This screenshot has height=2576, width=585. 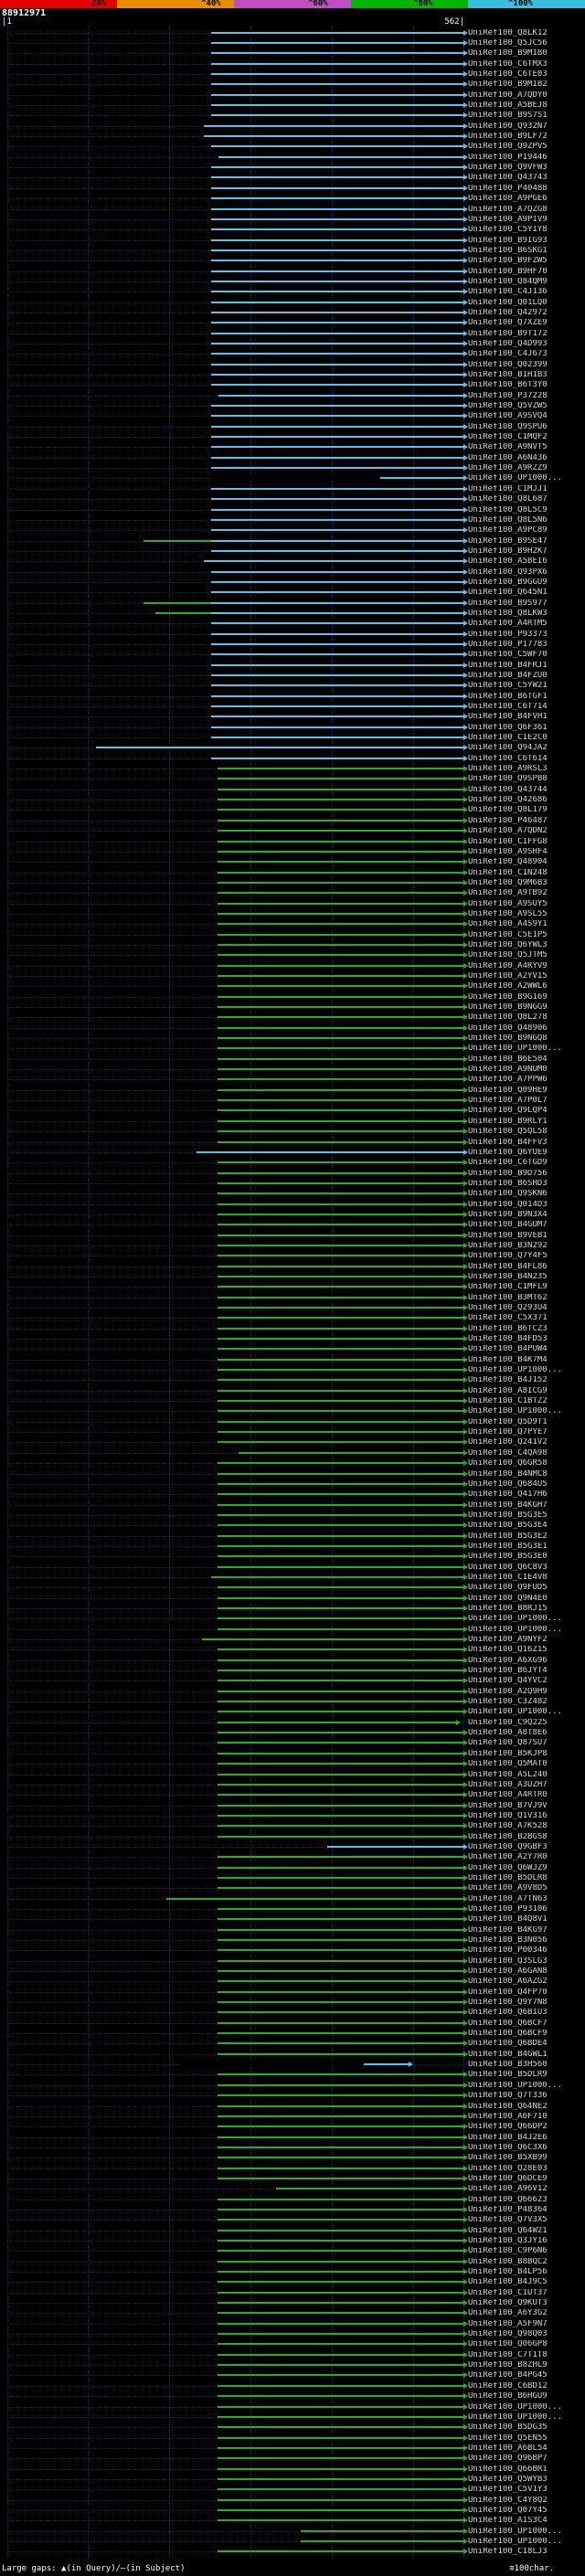 What do you see at coordinates (508, 613) in the screenshot?
I see `hit-label: UniRef100_Q8LKW3` at bounding box center [508, 613].